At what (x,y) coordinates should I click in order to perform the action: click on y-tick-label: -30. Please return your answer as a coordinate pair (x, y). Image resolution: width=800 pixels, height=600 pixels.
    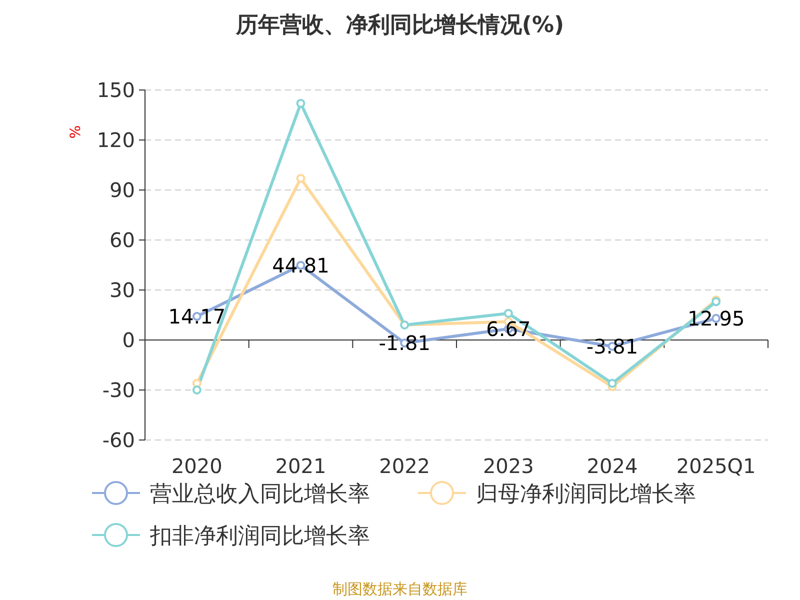
    Looking at the image, I should click on (118, 390).